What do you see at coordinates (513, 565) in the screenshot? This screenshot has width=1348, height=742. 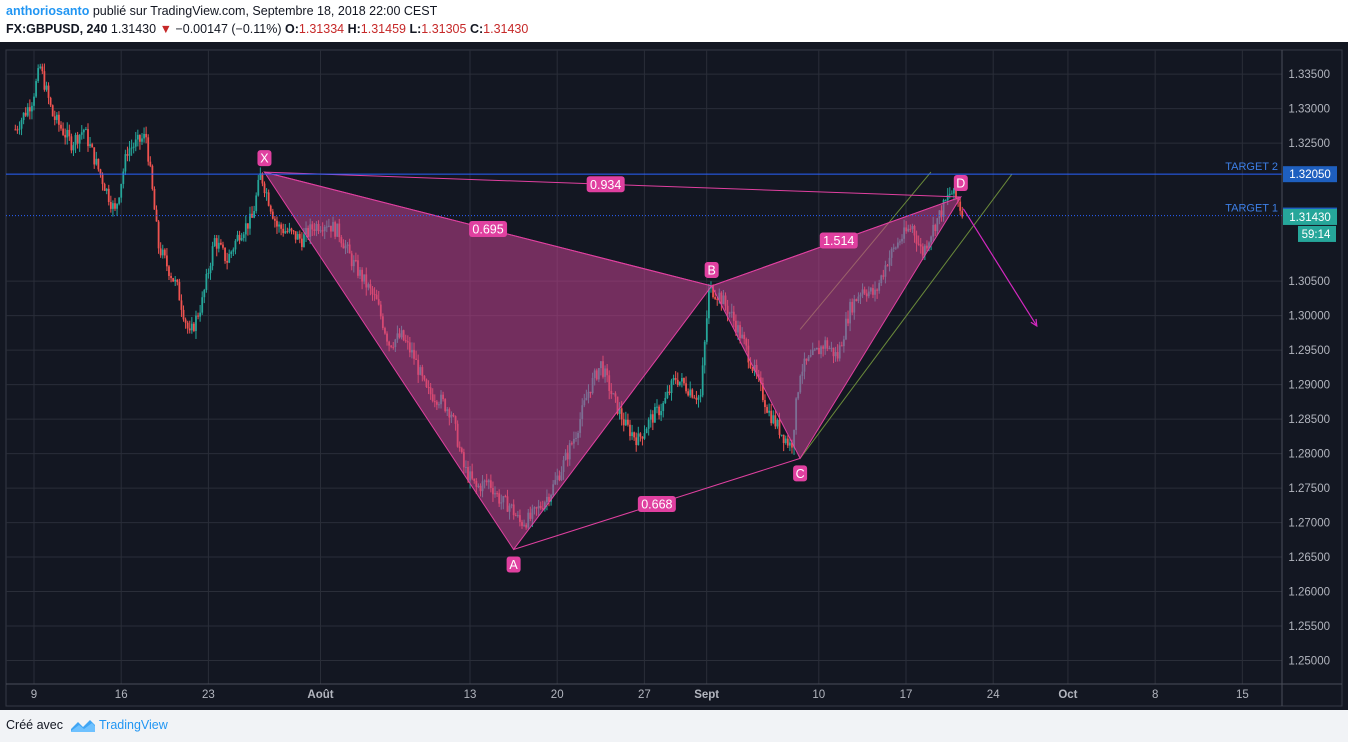 I see `point-label-a: A` at bounding box center [513, 565].